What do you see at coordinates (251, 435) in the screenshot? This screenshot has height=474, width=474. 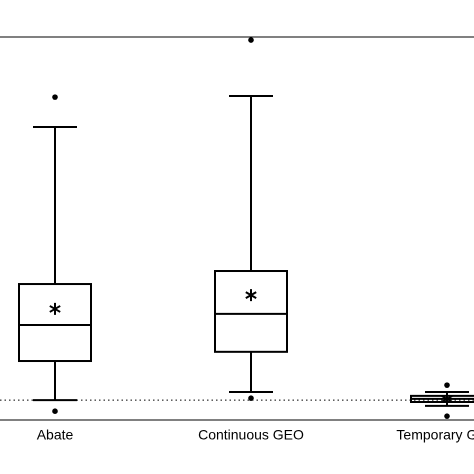 I see `x-tick-label: Continuous GEO` at bounding box center [251, 435].